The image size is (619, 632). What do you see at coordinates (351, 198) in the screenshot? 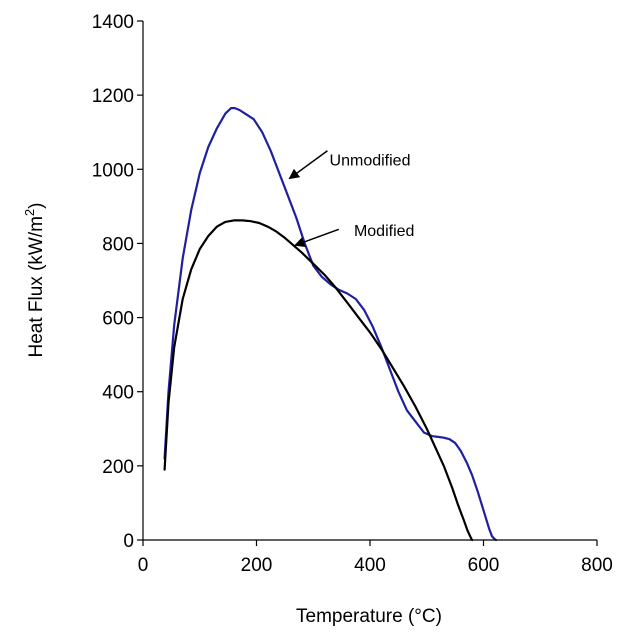
I see `annotations-layer: Unmodified Modified` at bounding box center [351, 198].